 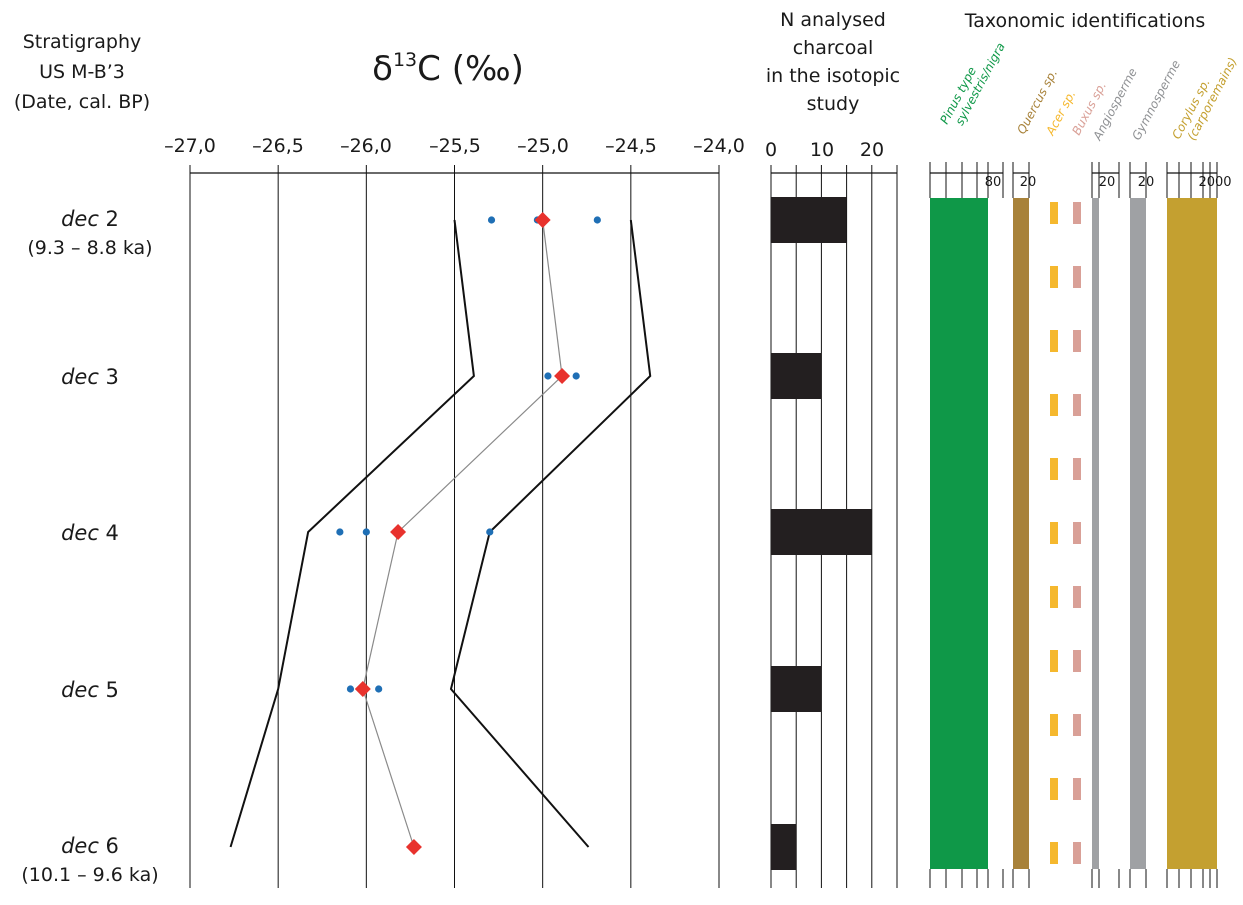 I want to click on level-date-dec-2: (9.3 – 8.8 ka), so click(x=89, y=248).